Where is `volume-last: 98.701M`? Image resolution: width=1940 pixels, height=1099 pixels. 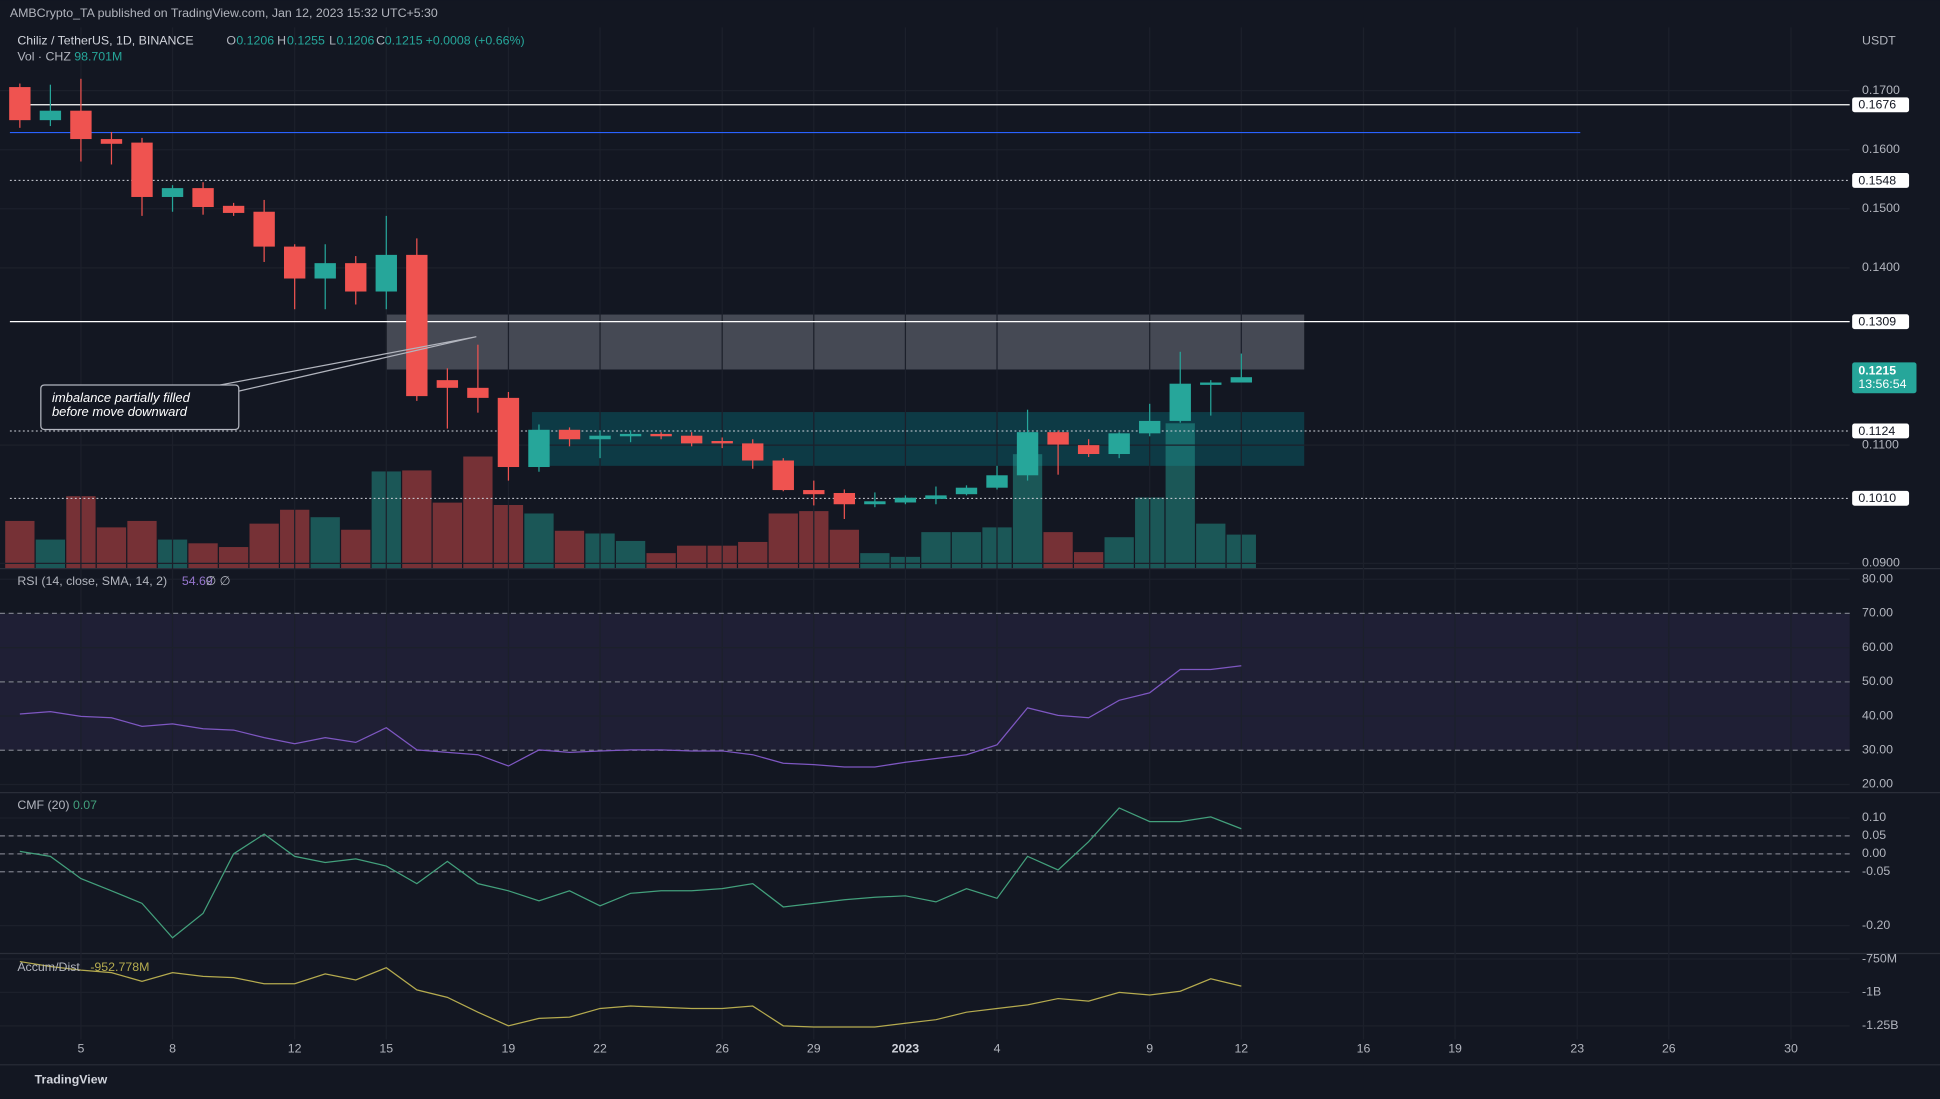
volume-last: 98.701M is located at coordinates (98, 56).